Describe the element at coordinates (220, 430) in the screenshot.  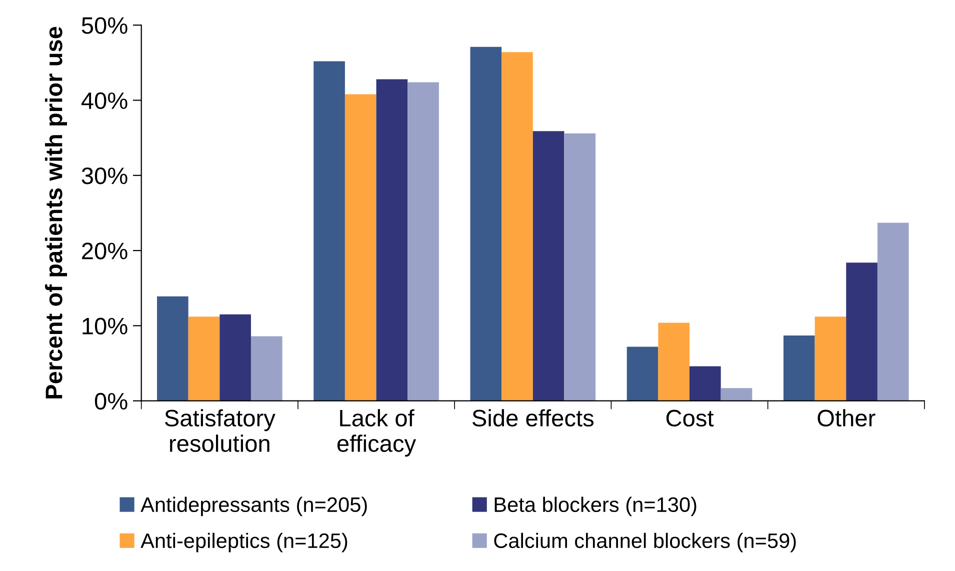
I see `x-tick-label: Satisfatory resolution` at that location.